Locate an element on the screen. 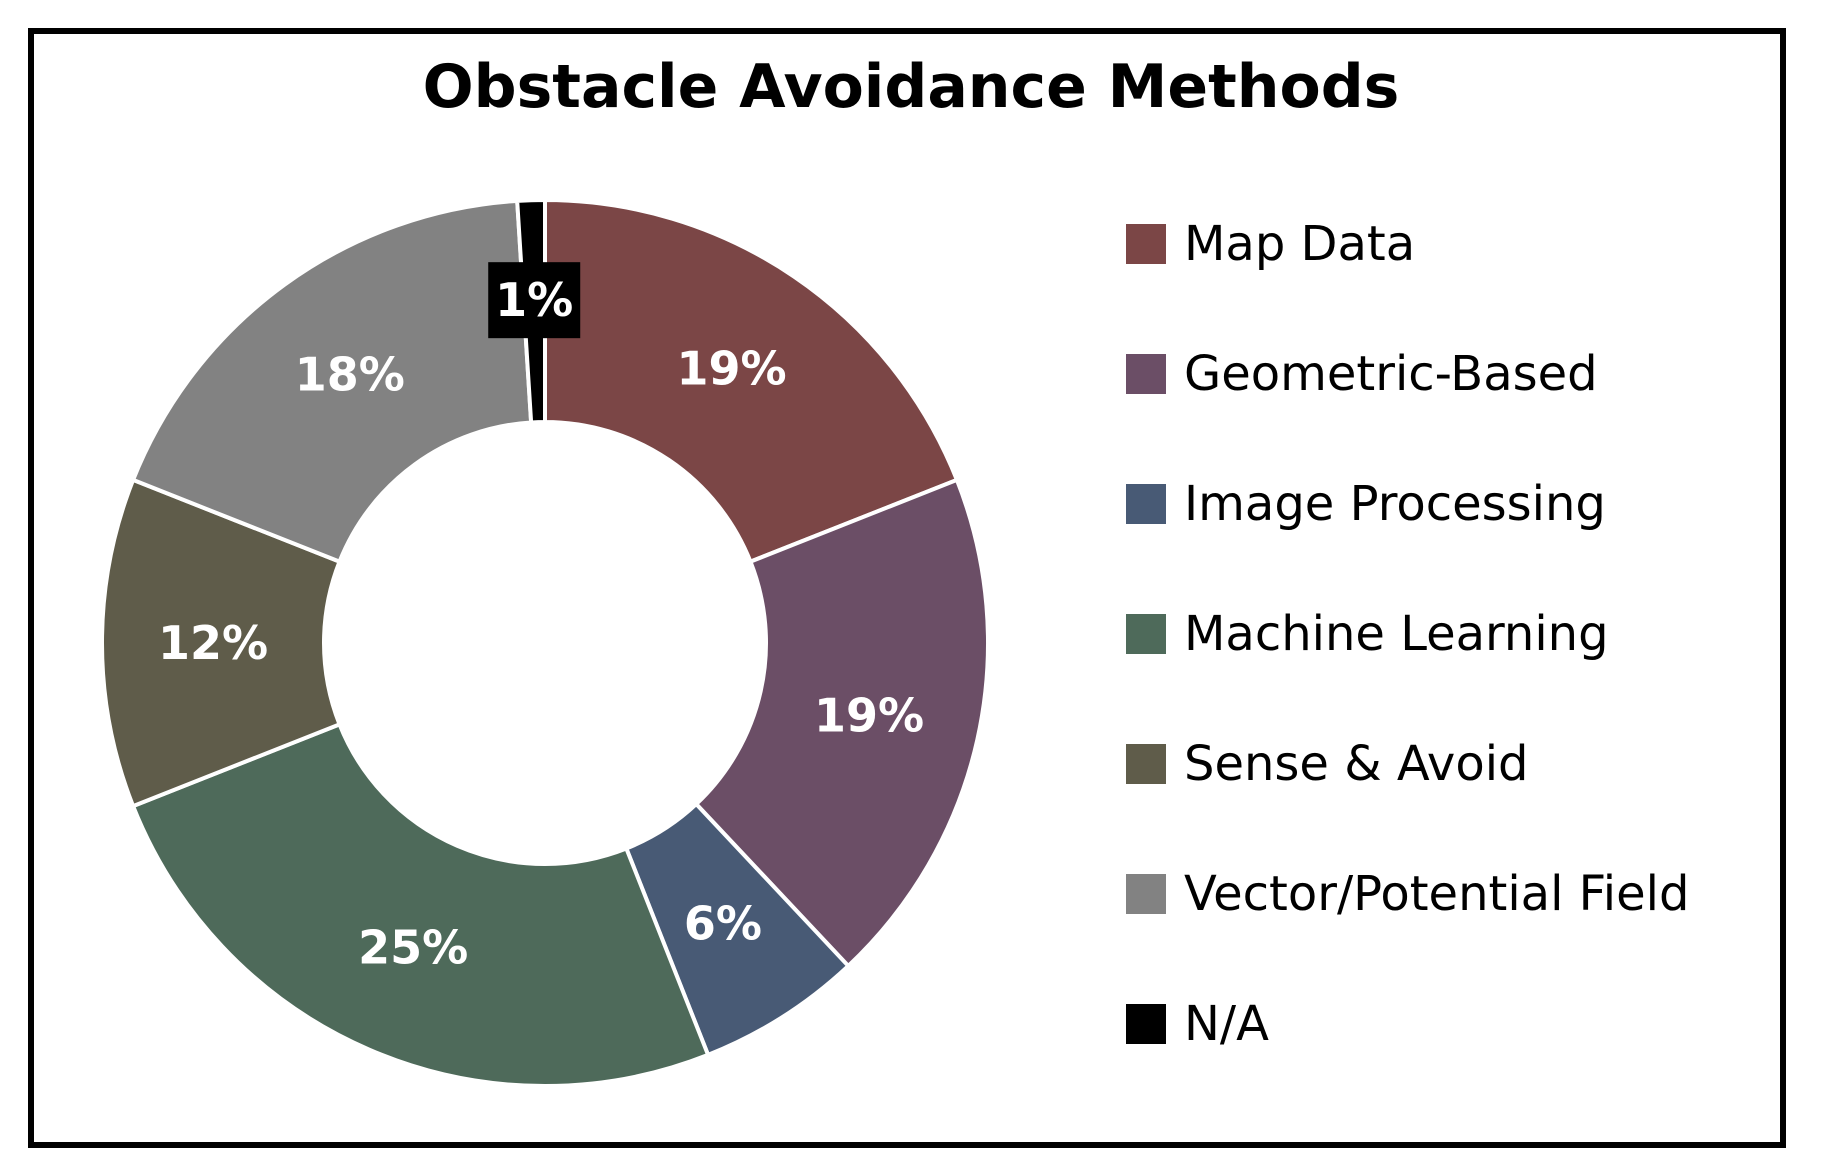 The image size is (1822, 1176). legend-label: Geometric-Based is located at coordinates (1391, 374).